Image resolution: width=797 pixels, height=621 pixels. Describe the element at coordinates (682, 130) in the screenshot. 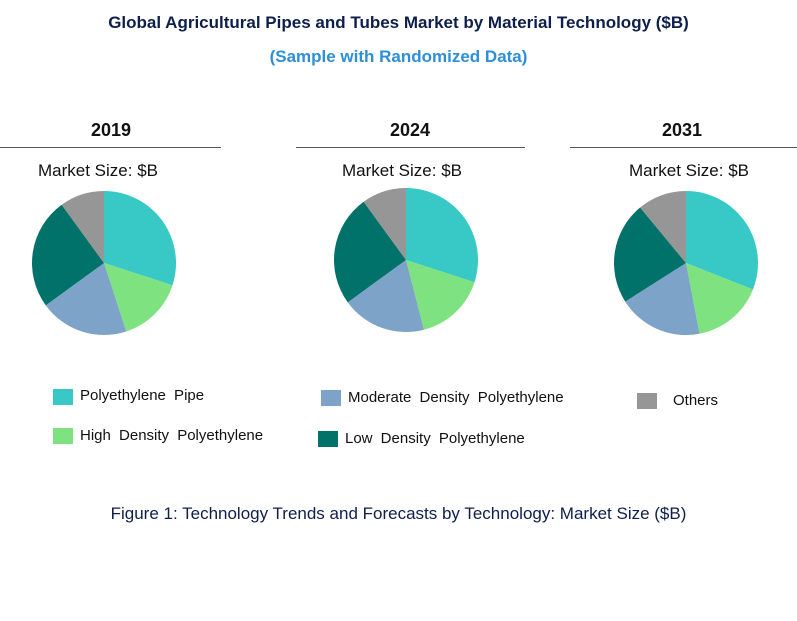

I see `year-label-2031: 2031` at that location.